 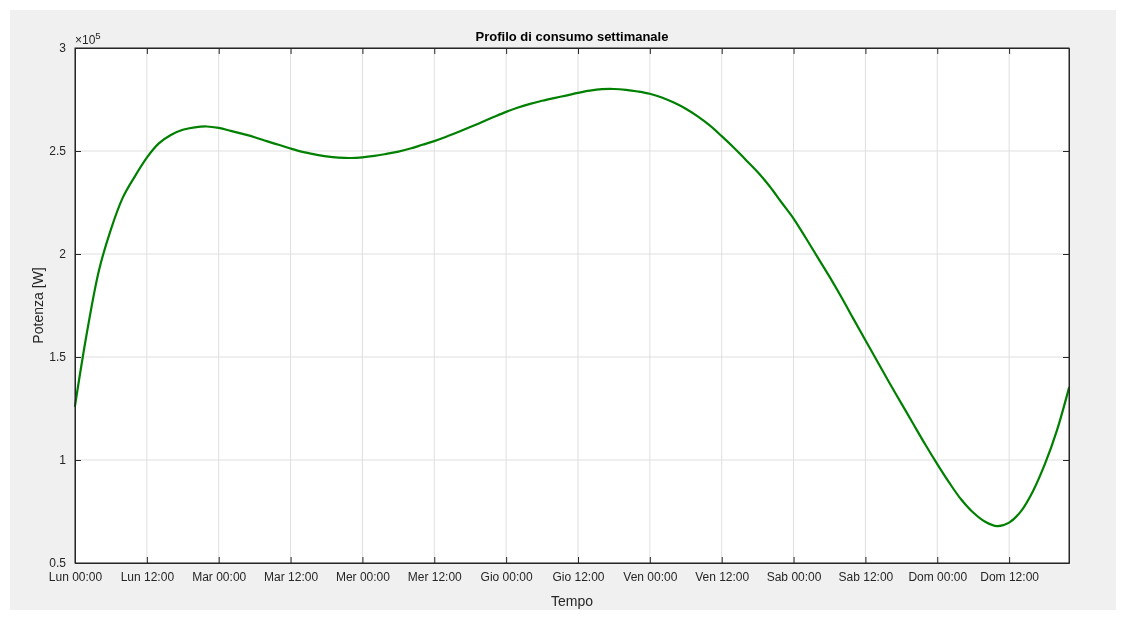 I want to click on y-tick-label: 2, so click(x=63, y=254).